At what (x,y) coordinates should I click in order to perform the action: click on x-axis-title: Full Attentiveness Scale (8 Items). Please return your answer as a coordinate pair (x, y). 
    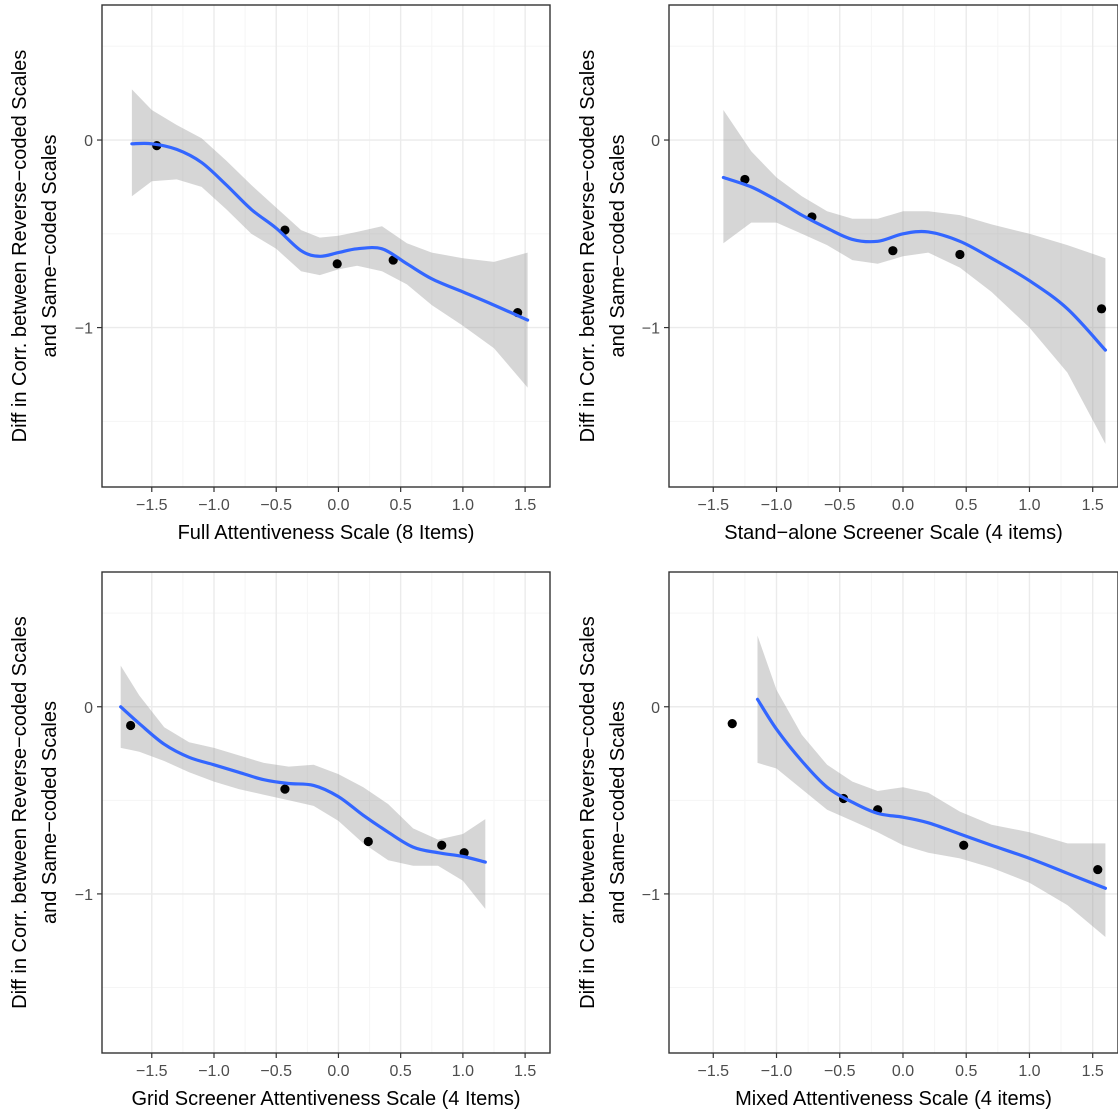
    Looking at the image, I should click on (326, 533).